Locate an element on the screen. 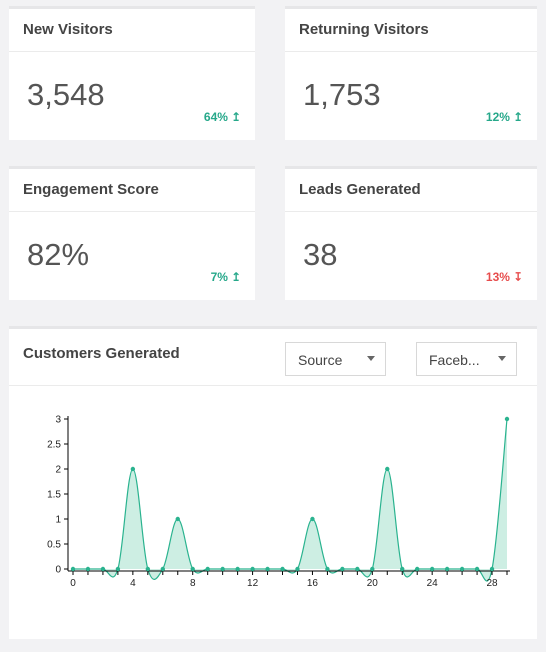 This screenshot has width=546, height=652. panel-header: Customers Generated is located at coordinates (273, 357).